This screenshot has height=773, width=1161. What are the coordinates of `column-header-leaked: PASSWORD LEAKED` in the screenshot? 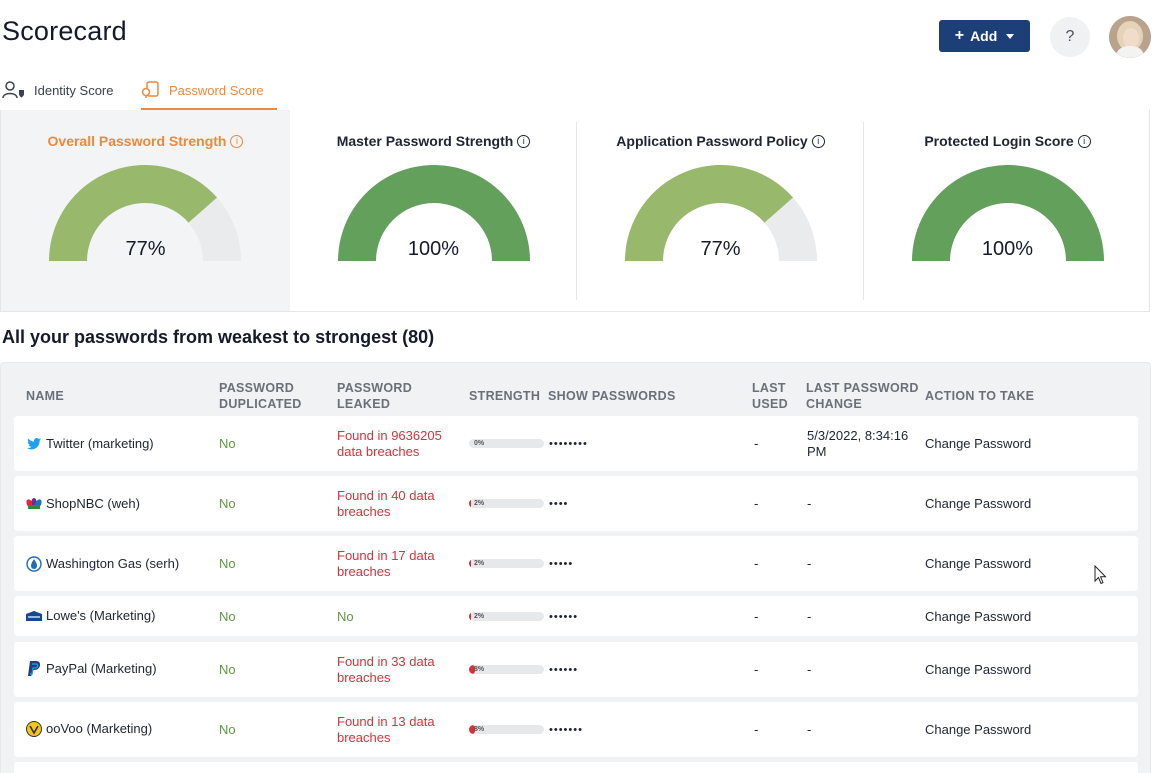 It's located at (375, 396).